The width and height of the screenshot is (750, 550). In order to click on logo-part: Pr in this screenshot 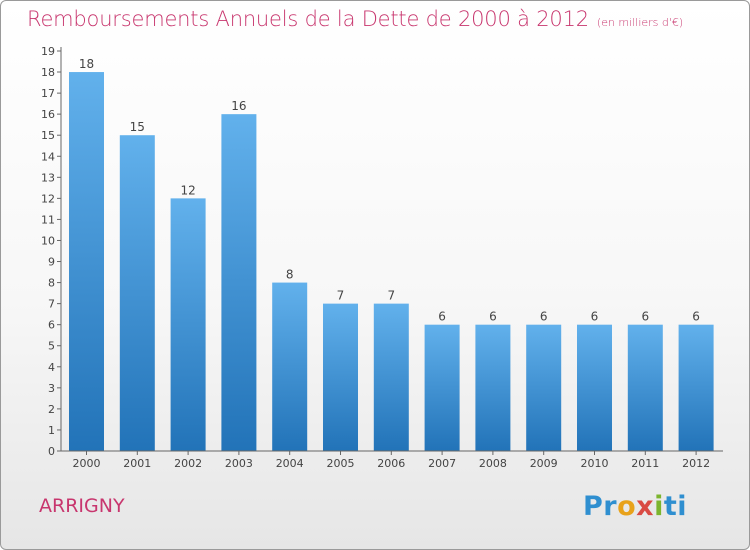, I will do `click(600, 506)`.